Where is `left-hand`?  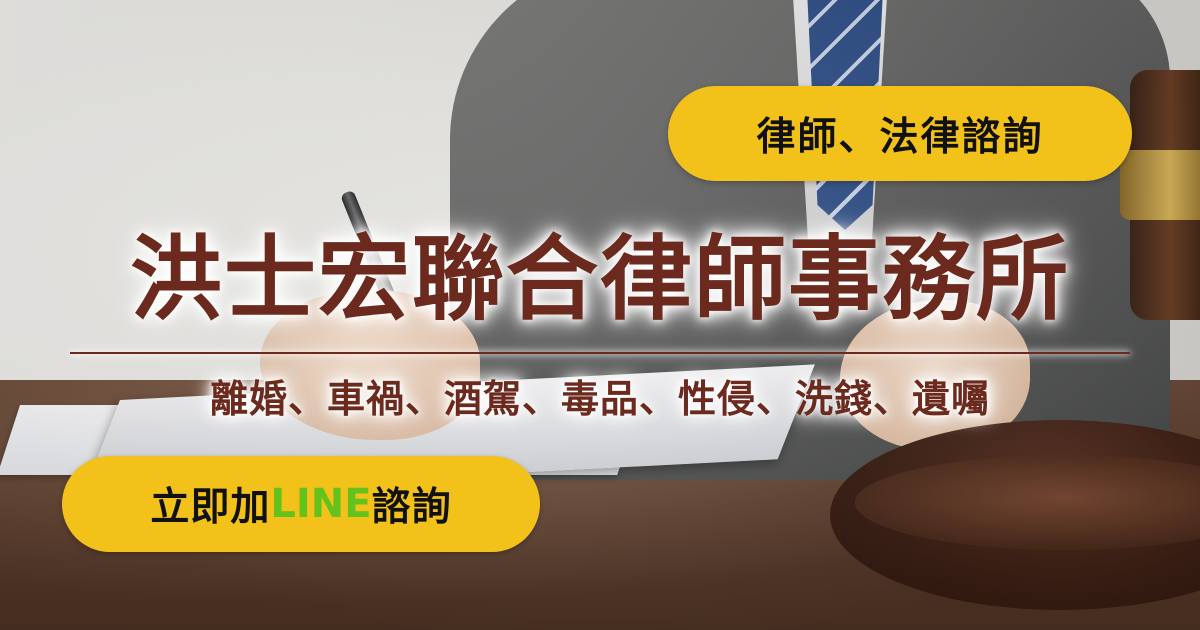
left-hand is located at coordinates (370, 365).